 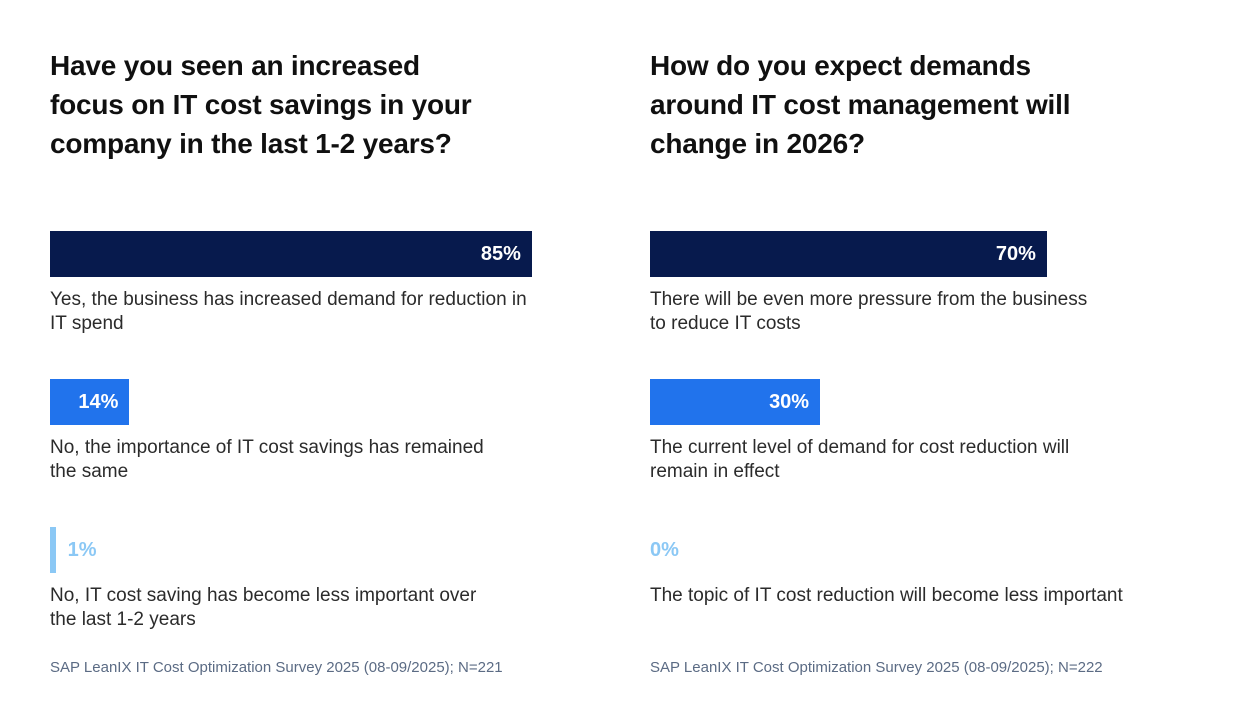 I want to click on bar-track: 85%, so click(x=333, y=254).